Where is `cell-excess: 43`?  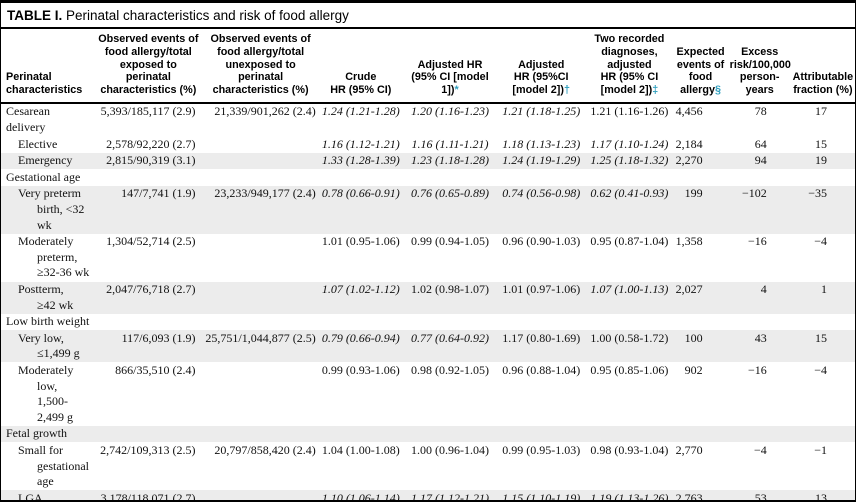
cell-excess: 43 is located at coordinates (760, 337).